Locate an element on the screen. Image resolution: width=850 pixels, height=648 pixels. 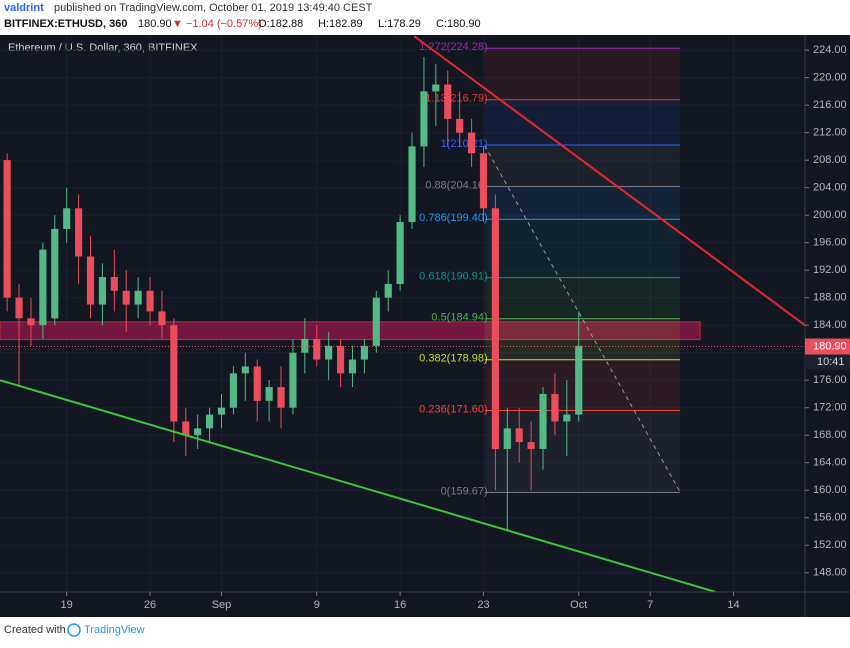
y-tick-label: 152.00 is located at coordinates (830, 545).